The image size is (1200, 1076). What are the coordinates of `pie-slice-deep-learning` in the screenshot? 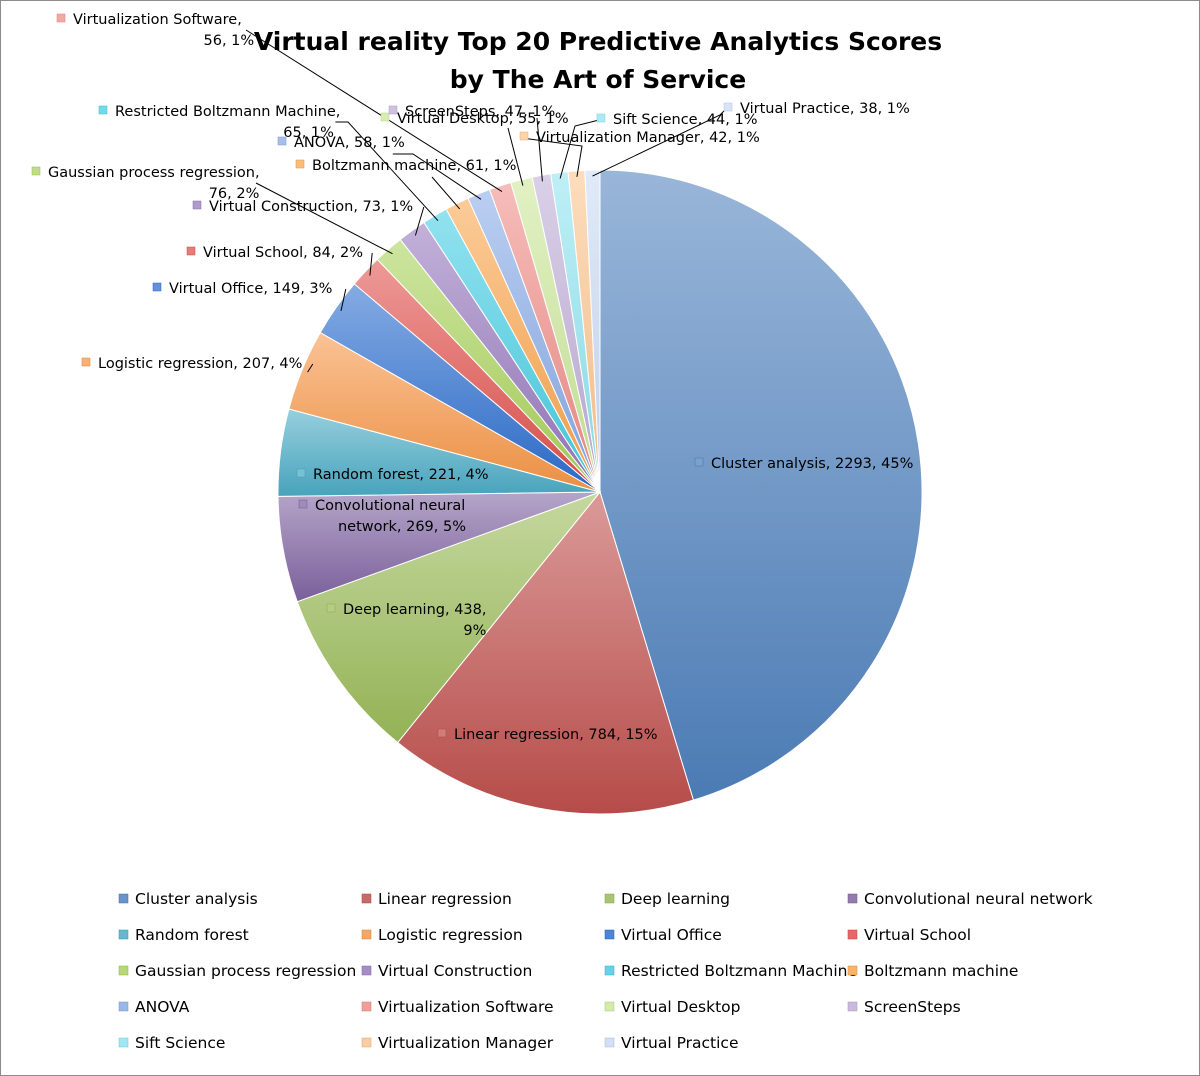 It's located at (449, 617).